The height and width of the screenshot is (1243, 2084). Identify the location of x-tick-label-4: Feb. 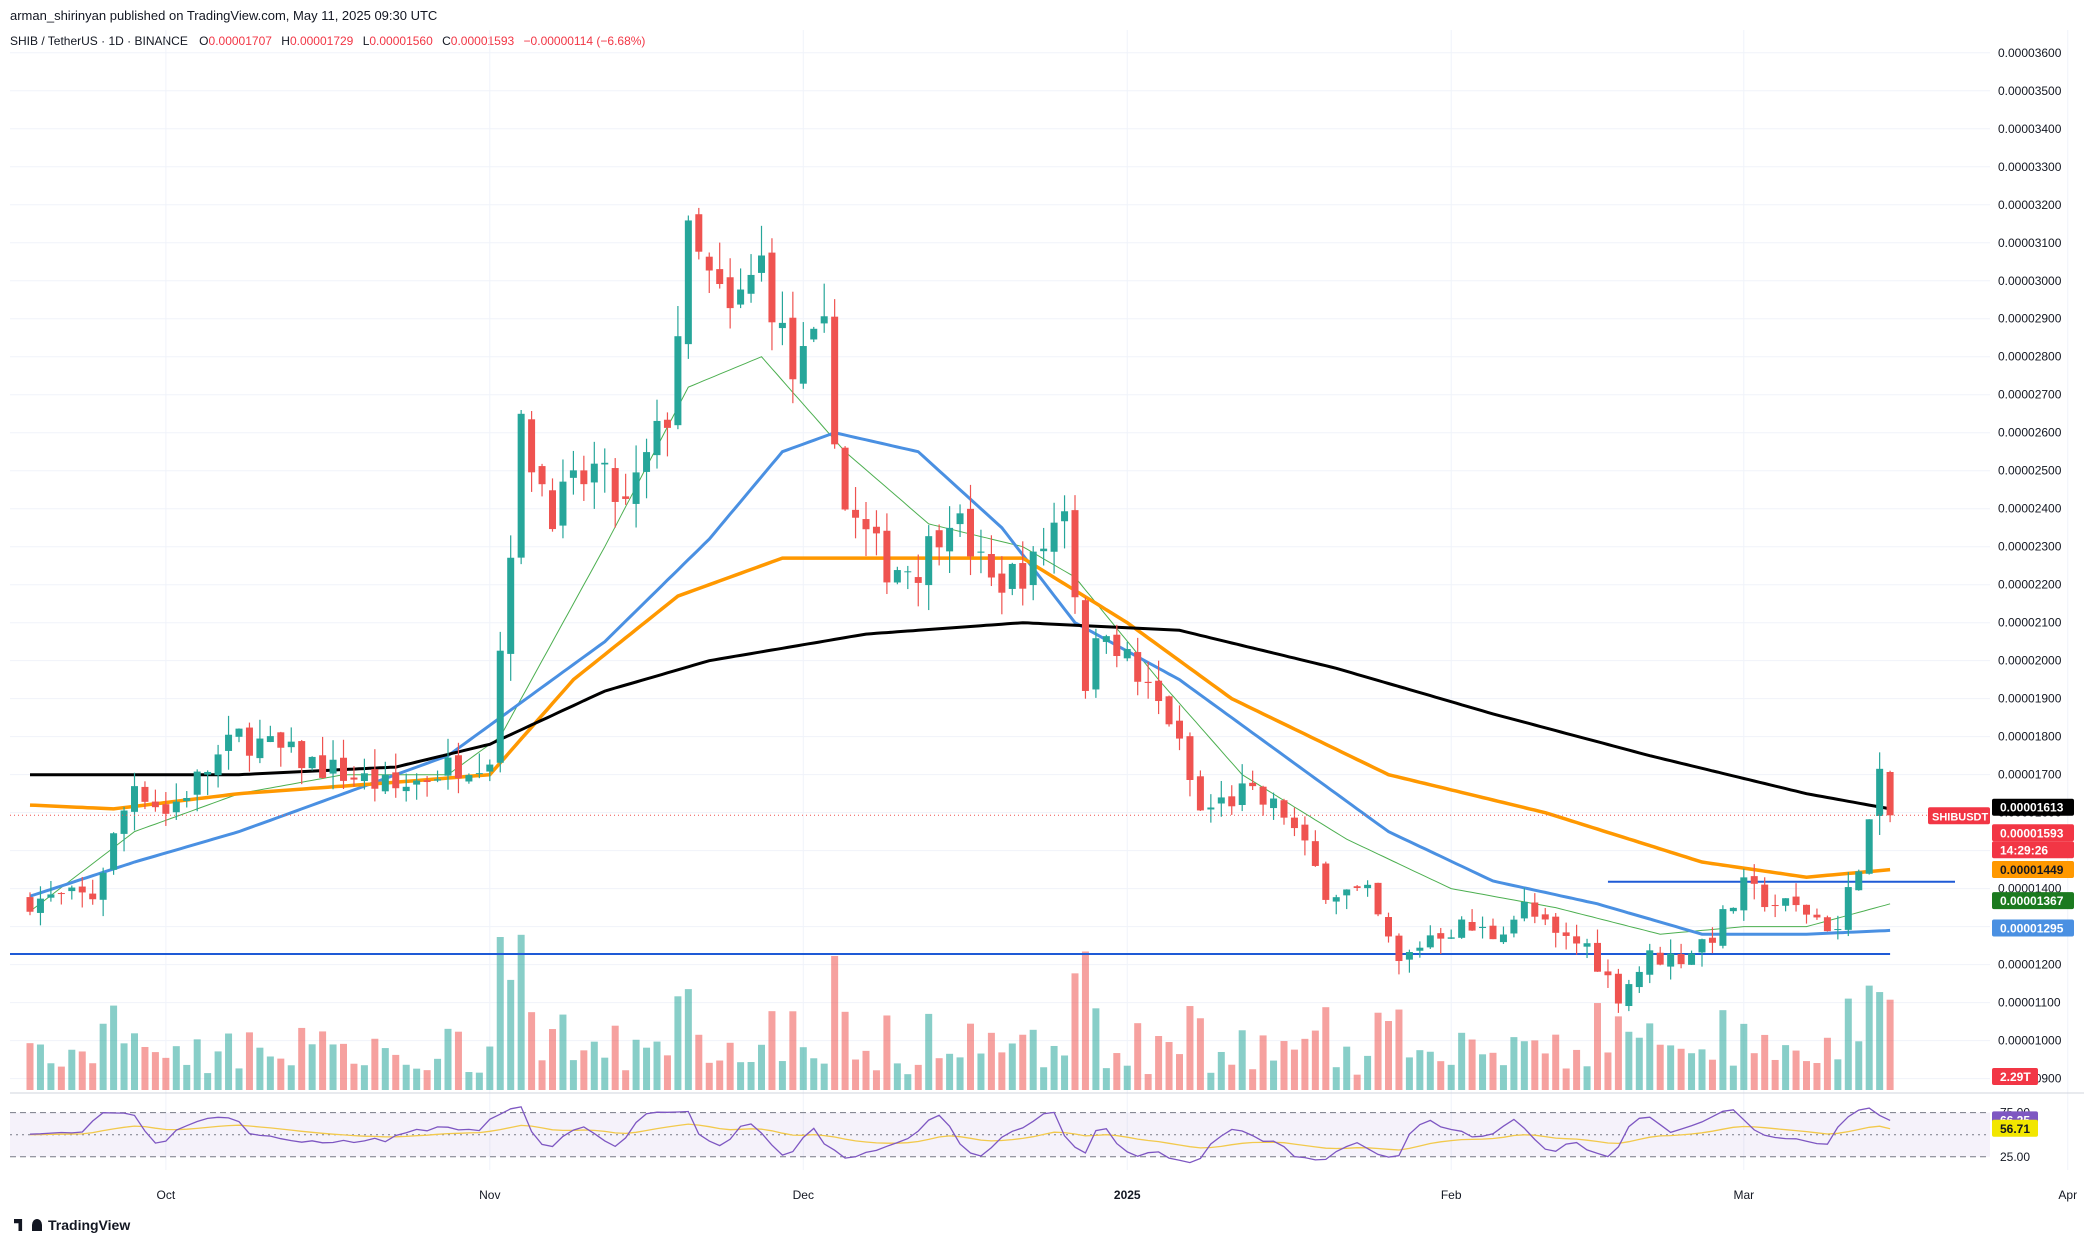
(1451, 1195).